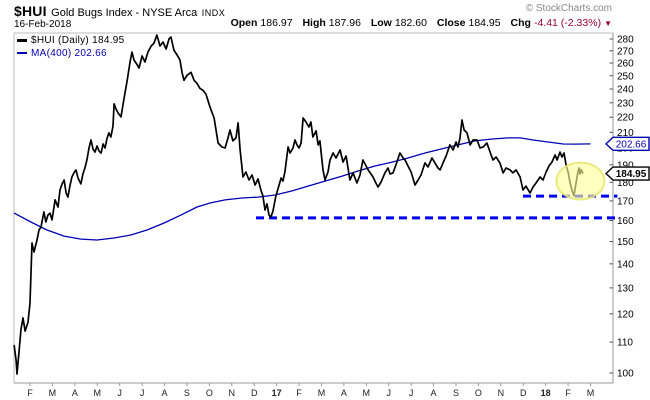 Image resolution: width=650 pixels, height=400 pixels. I want to click on svg-text: 184.95, so click(631, 174).